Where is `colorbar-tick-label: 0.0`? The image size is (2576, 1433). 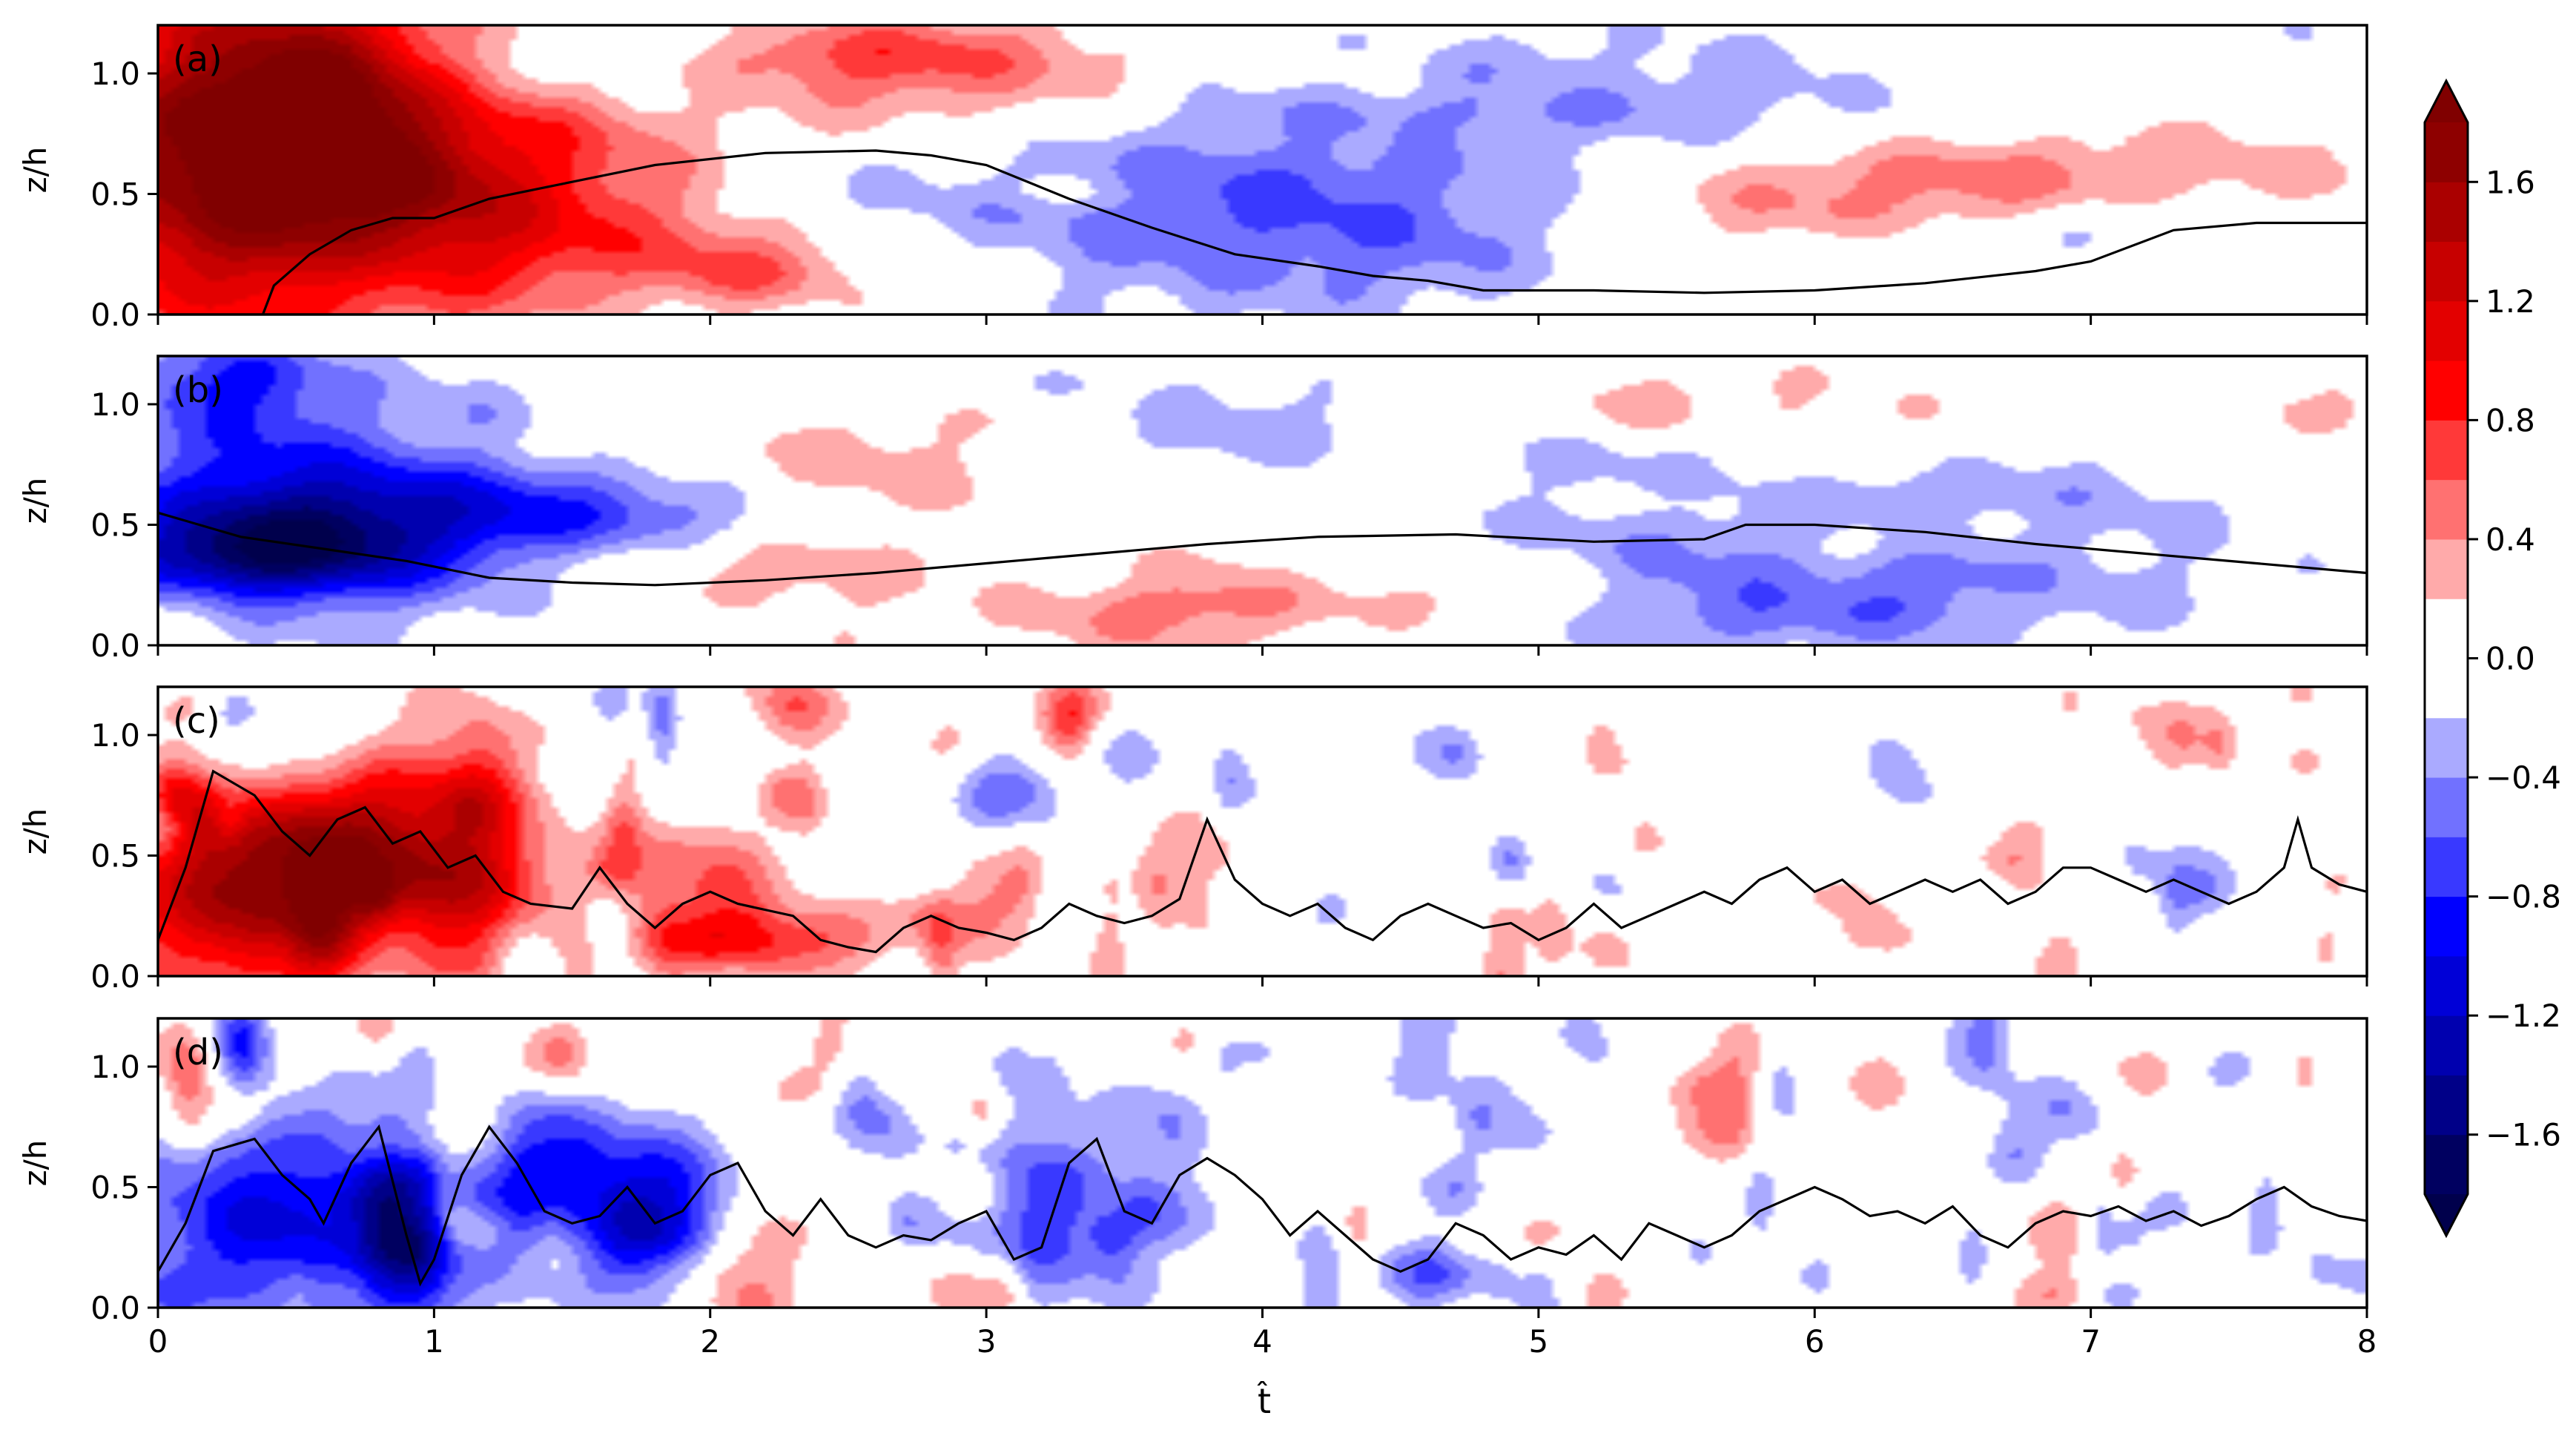
colorbar-tick-label: 0.0 is located at coordinates (2510, 659).